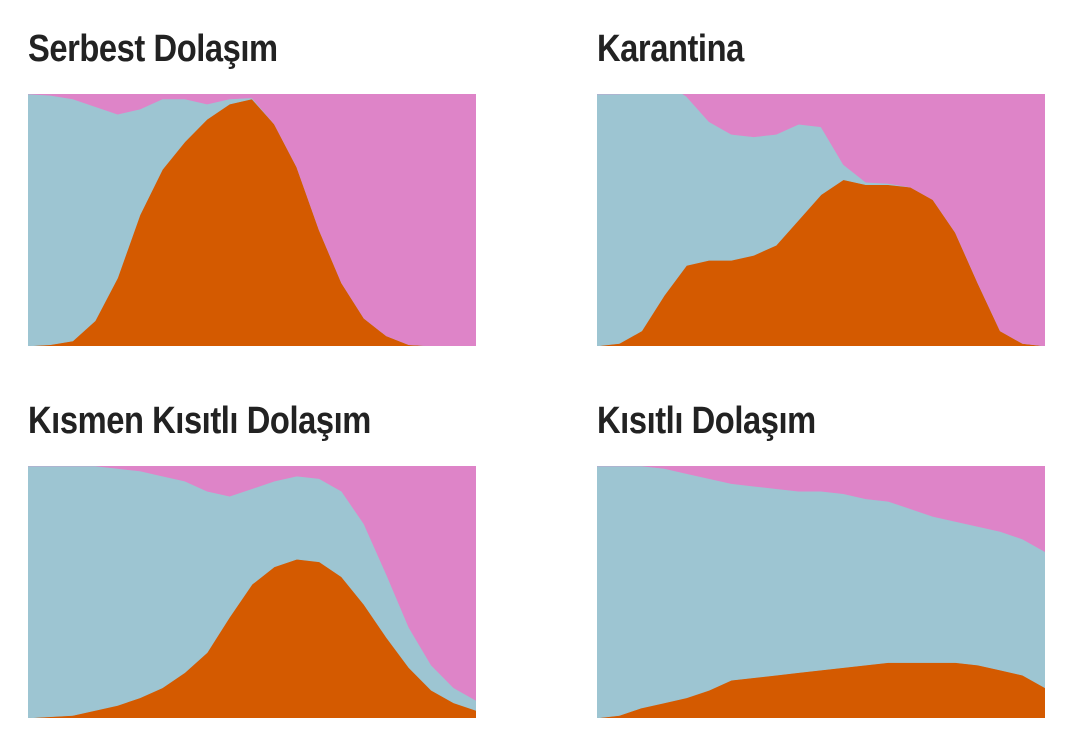  I want to click on chart-title: Serbest Dolaşım, so click(153, 49).